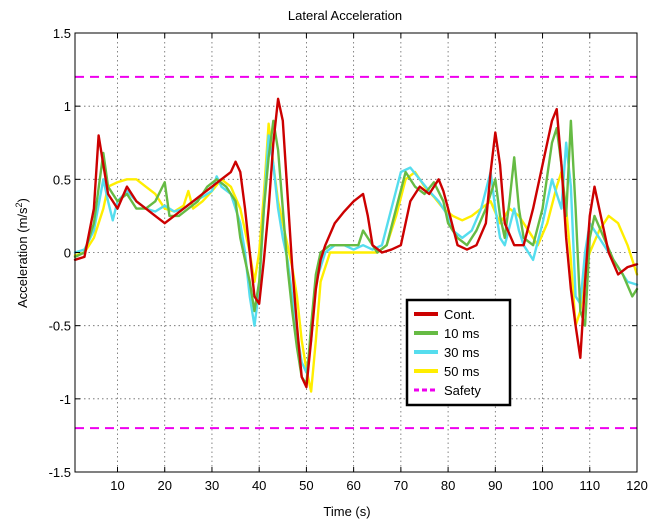  I want to click on x-tick-label: 80, so click(448, 485).